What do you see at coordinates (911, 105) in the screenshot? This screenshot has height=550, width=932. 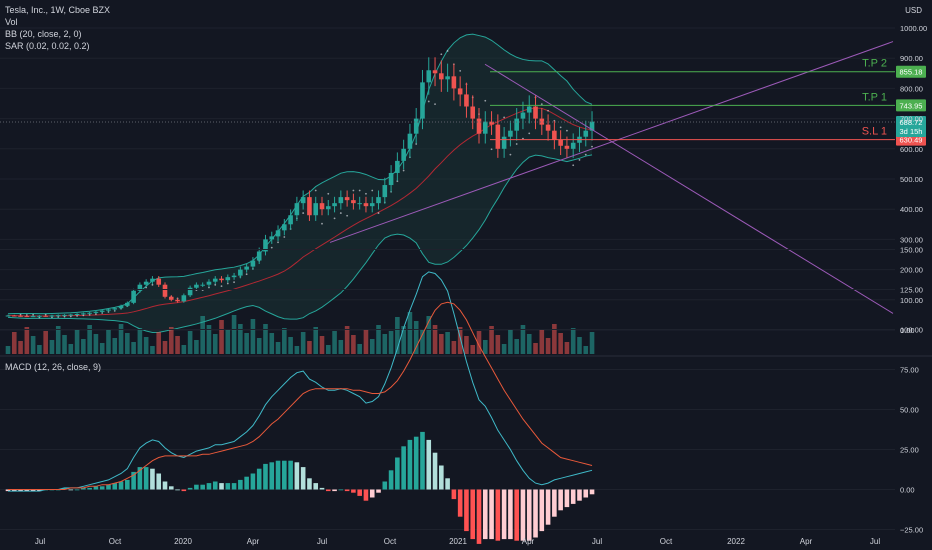 I see `level-price-tag-text: 743.95` at bounding box center [911, 105].